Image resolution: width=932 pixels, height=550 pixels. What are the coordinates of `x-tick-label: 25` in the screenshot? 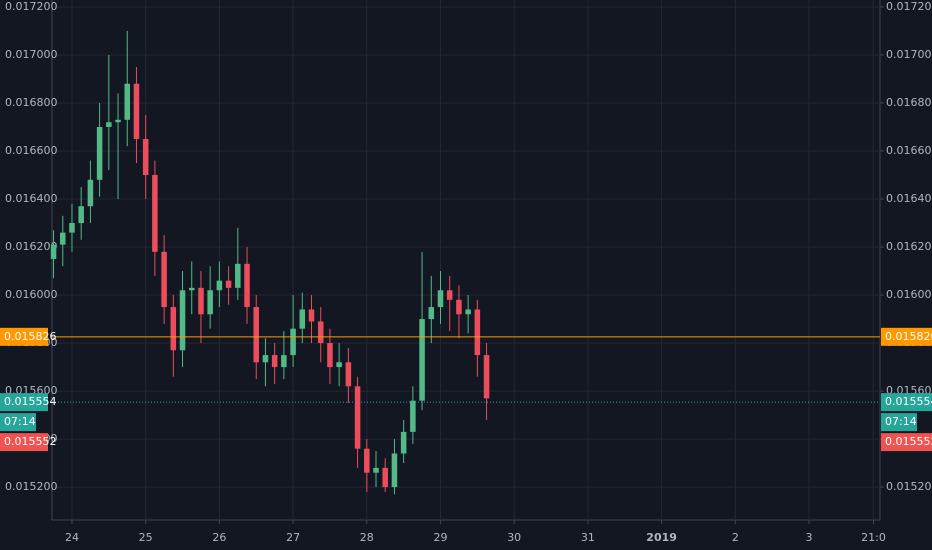 It's located at (146, 537).